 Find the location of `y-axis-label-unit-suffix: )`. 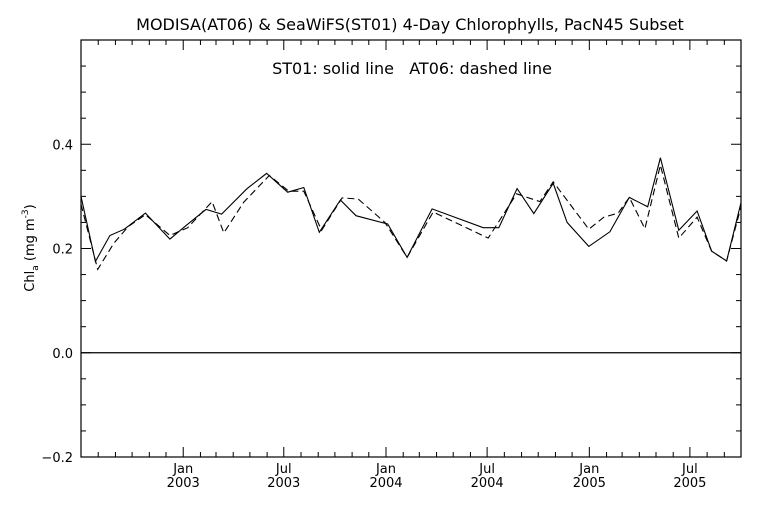

y-axis-label-unit-suffix: ) is located at coordinates (30, 206).